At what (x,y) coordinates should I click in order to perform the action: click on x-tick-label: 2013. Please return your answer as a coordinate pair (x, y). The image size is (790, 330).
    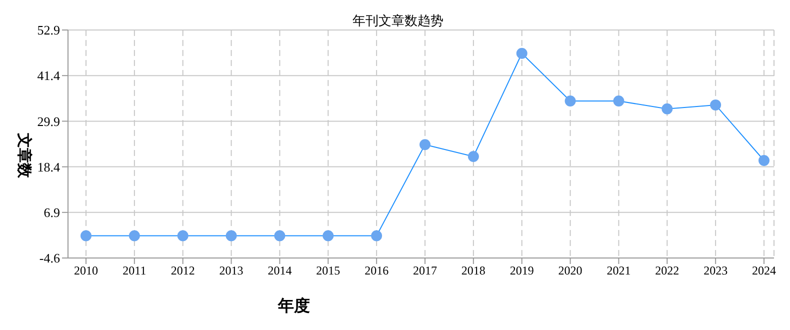
    Looking at the image, I should click on (231, 271).